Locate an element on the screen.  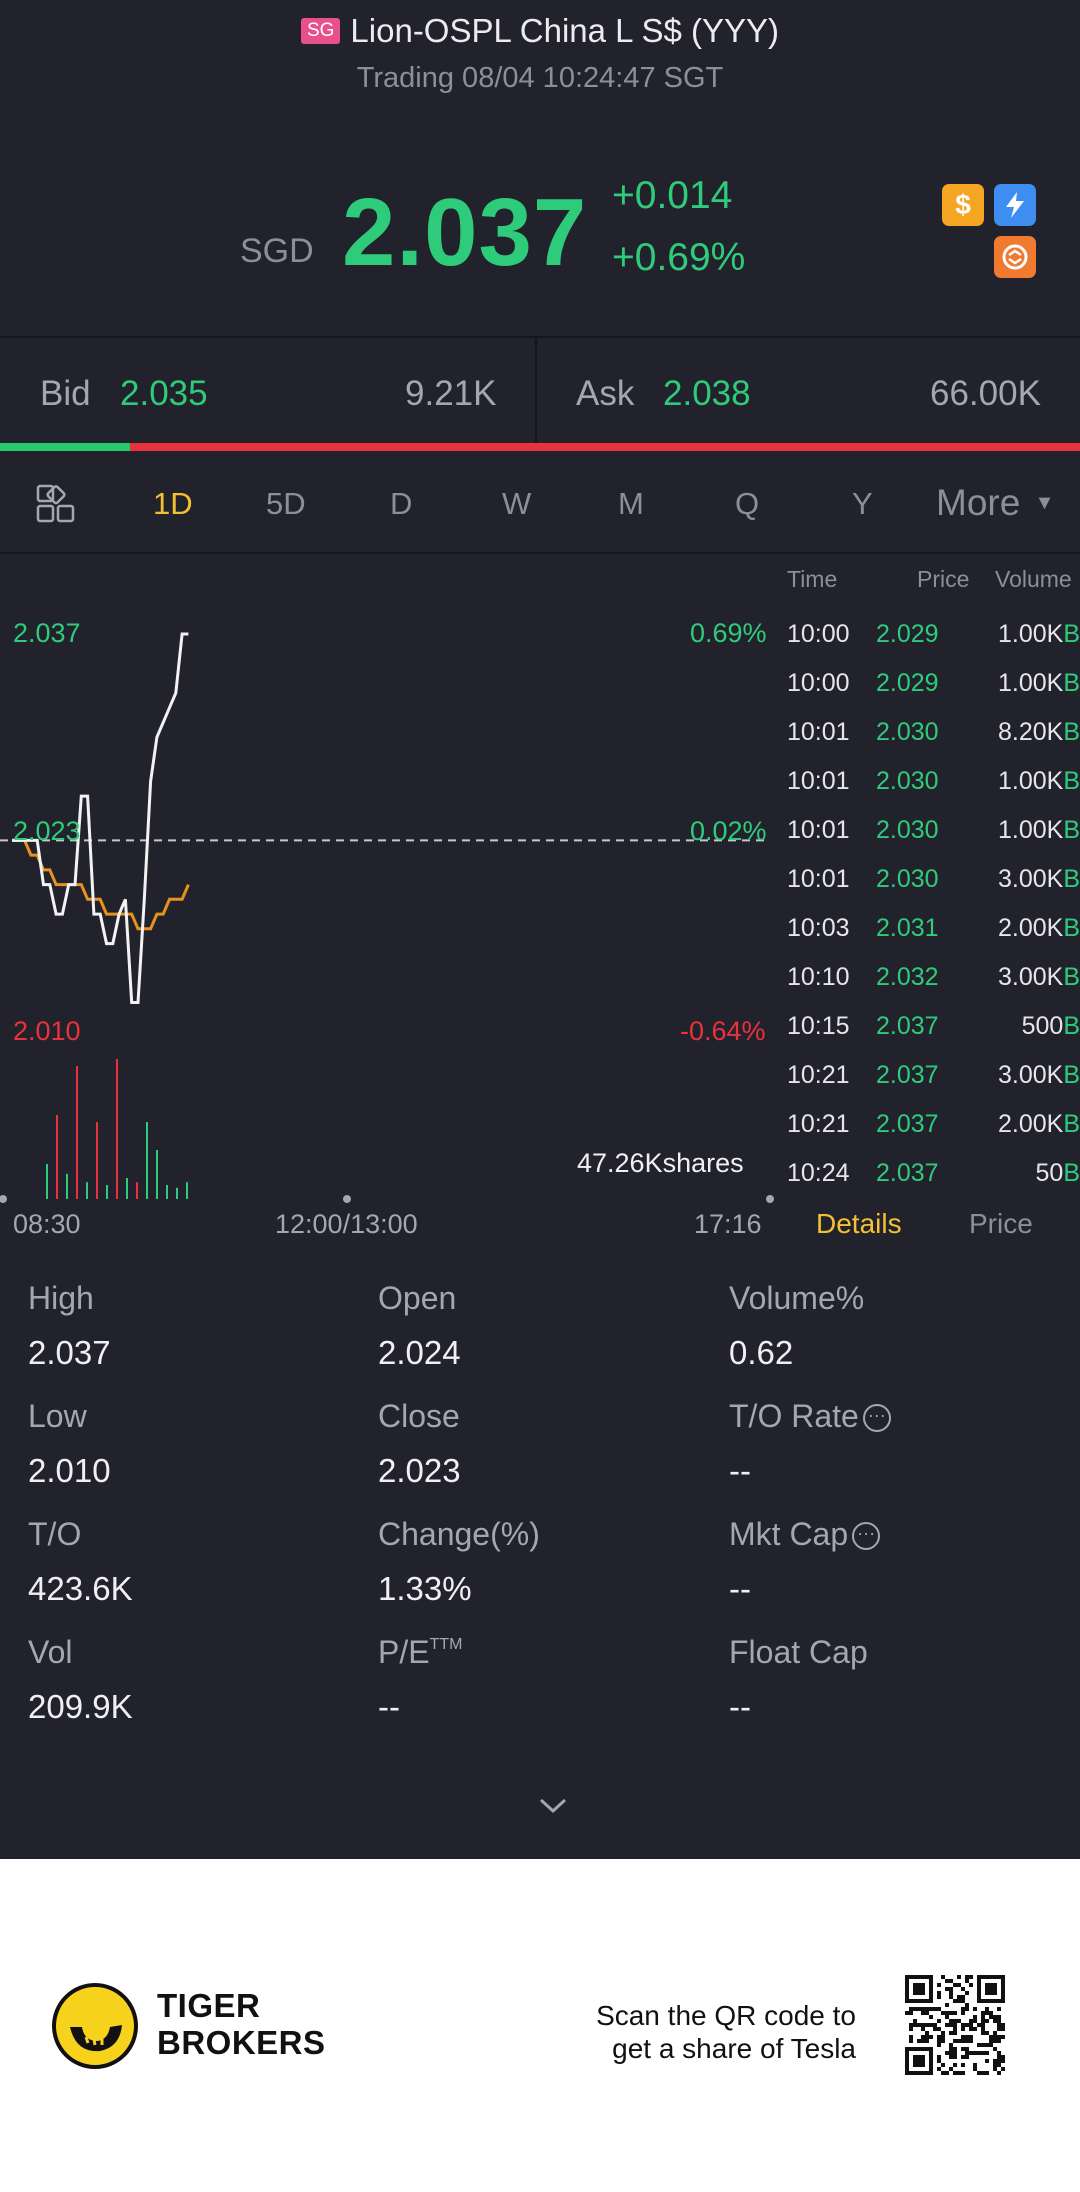
stock-name: Lion-OSPL China L S$ (YYY) is located at coordinates (565, 30).